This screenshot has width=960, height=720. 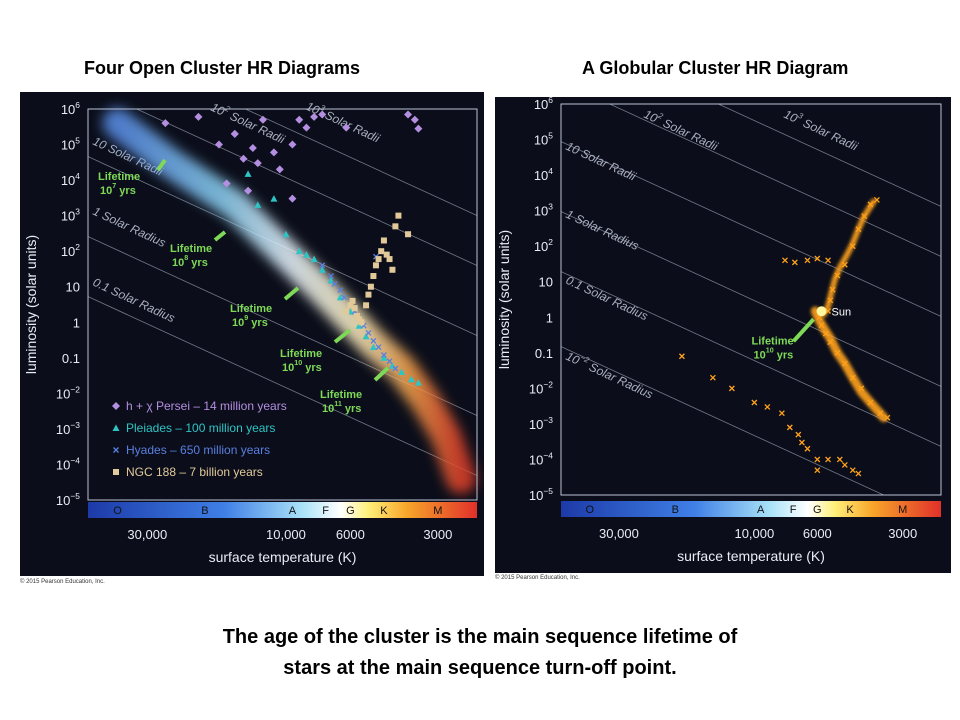 What do you see at coordinates (761, 510) in the screenshot?
I see `spectral-class-label: A` at bounding box center [761, 510].